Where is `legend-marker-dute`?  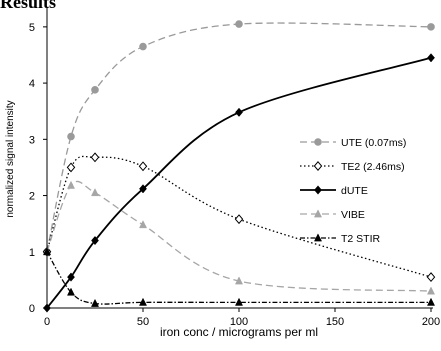
legend-marker-dute is located at coordinates (318, 190).